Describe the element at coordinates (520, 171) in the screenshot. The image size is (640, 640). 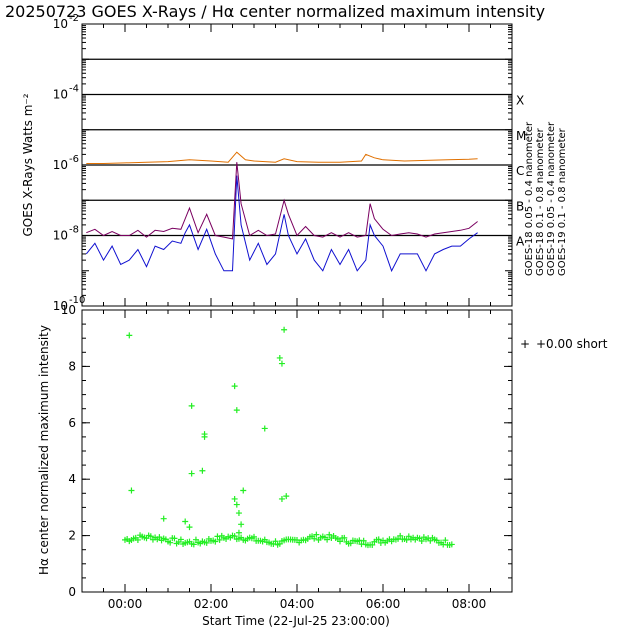
I see `flare-class-label-c: C` at that location.